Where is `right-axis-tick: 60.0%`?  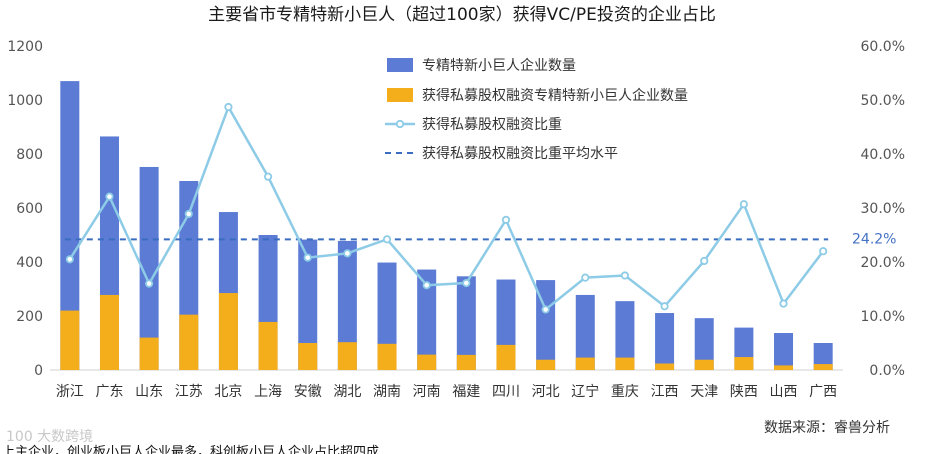 right-axis-tick: 60.0% is located at coordinates (883, 47).